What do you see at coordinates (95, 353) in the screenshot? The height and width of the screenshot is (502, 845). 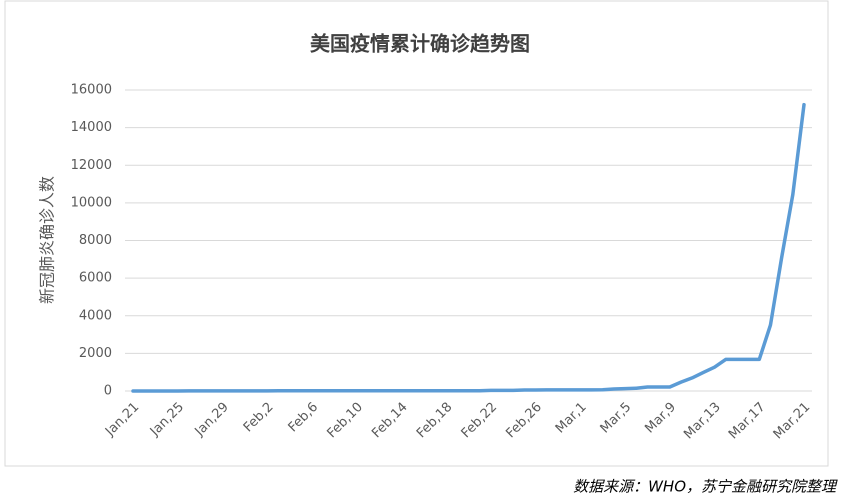 I see `y-tick-label: 2000` at bounding box center [95, 353].